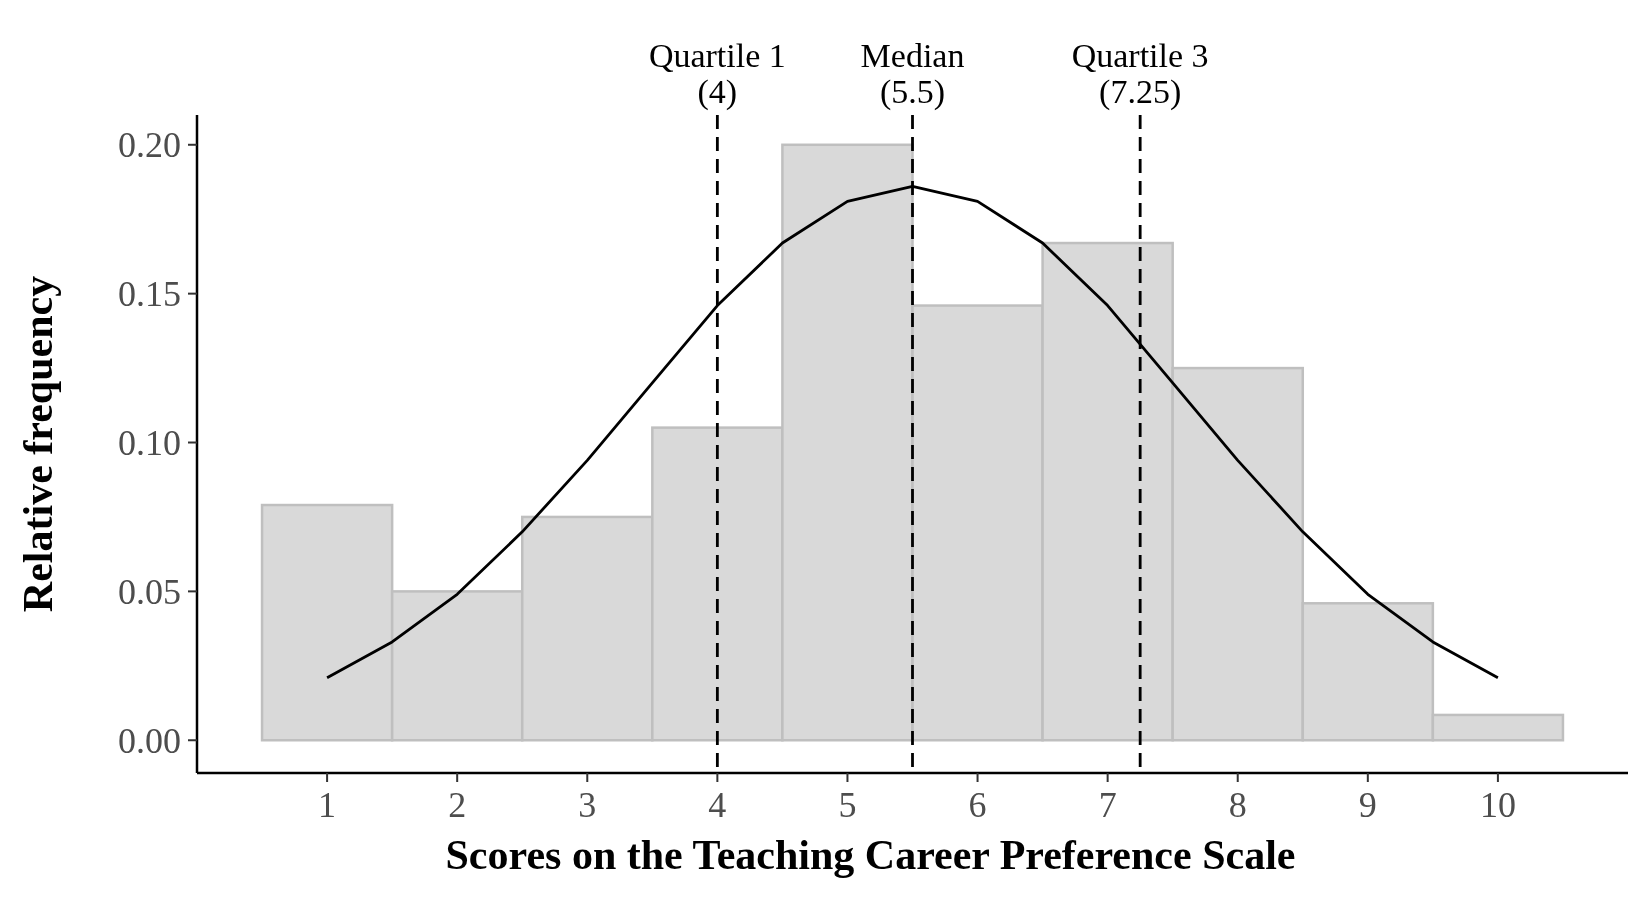 The height and width of the screenshot is (909, 1650). I want to click on x-tick-label: 9, so click(1367, 805).